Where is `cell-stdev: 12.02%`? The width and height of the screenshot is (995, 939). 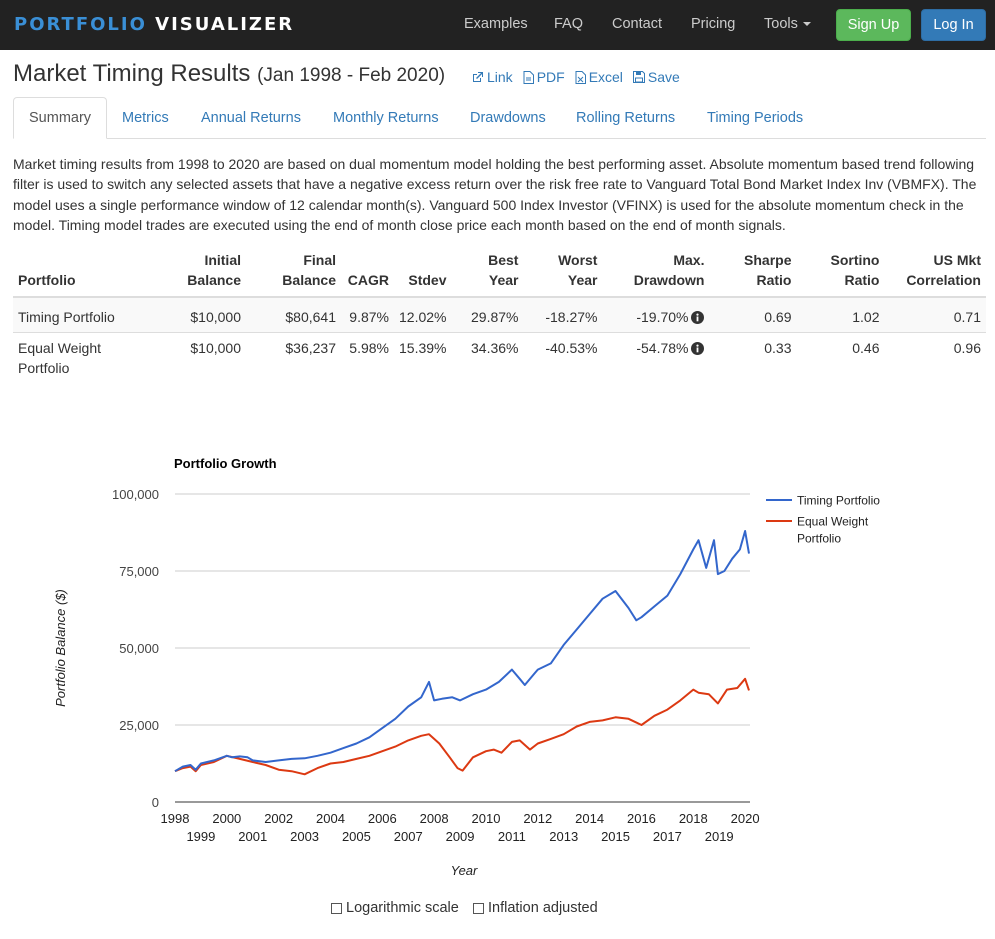
cell-stdev: 12.02% is located at coordinates (423, 314).